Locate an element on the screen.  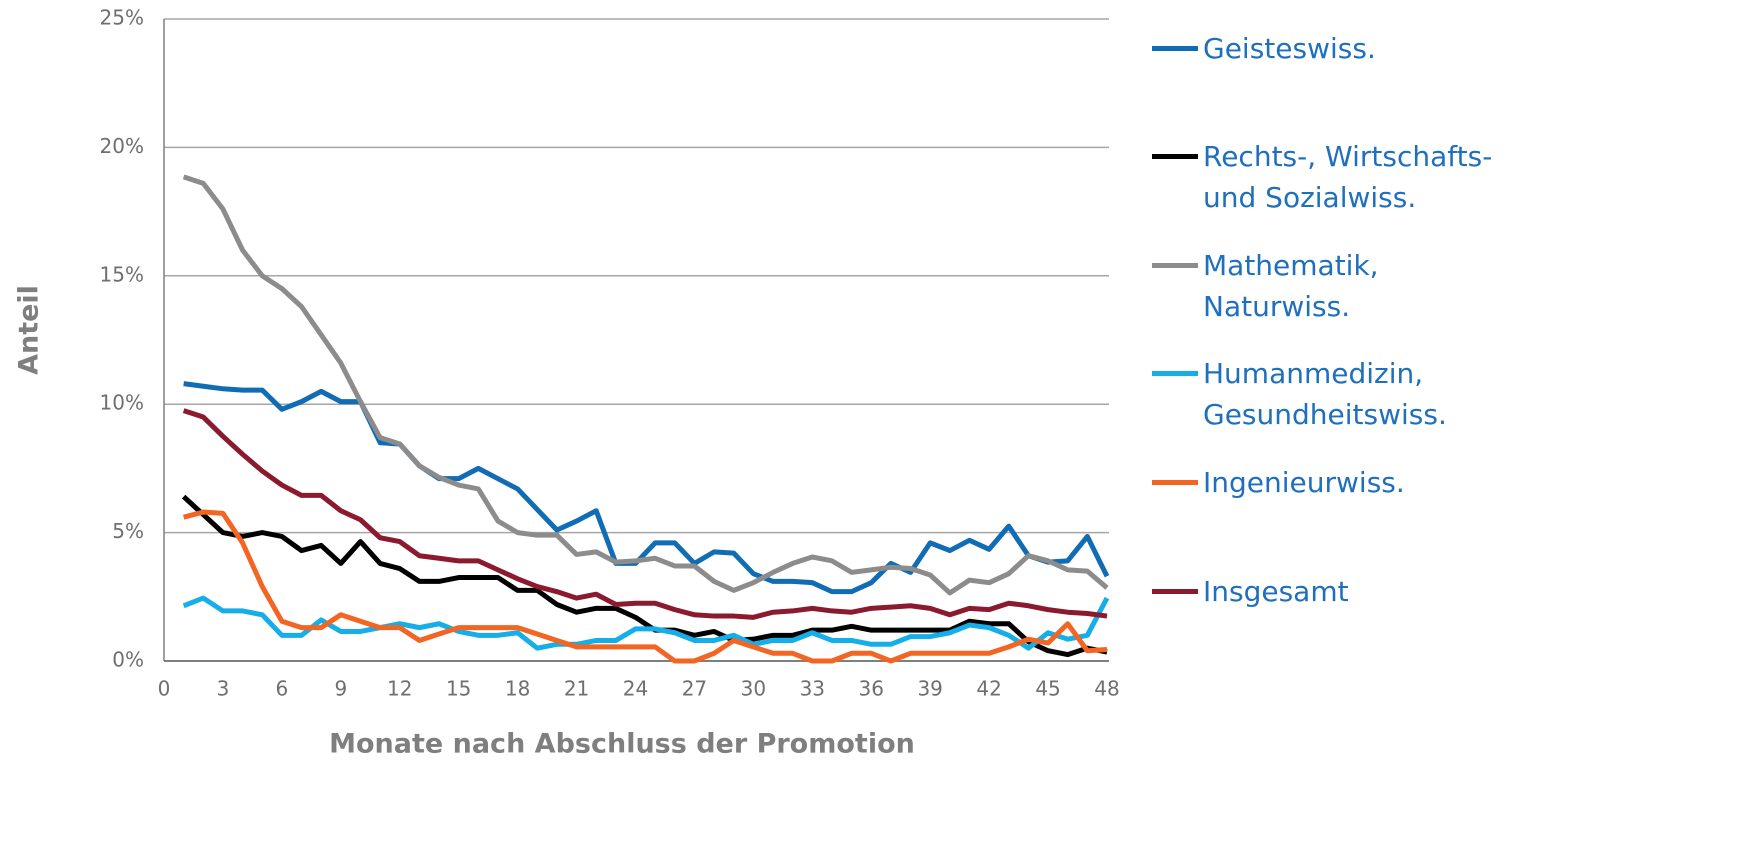
x-tick-label: 6 is located at coordinates (282, 689).